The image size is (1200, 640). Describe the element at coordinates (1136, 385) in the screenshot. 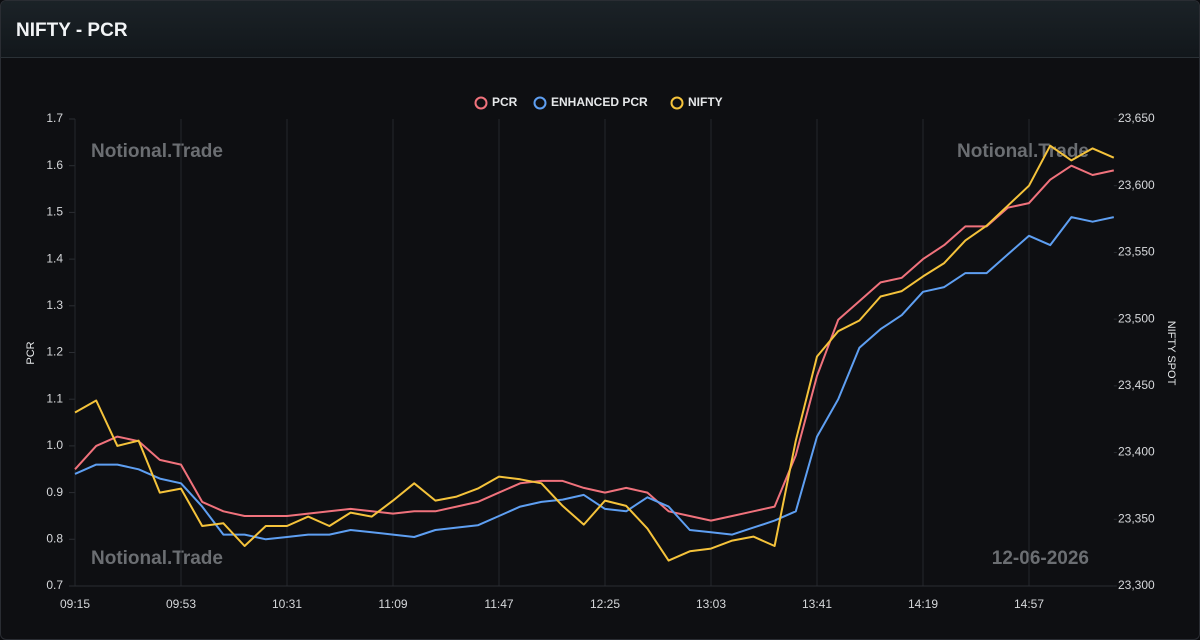

I see `y2-tick-label: 23,450` at that location.